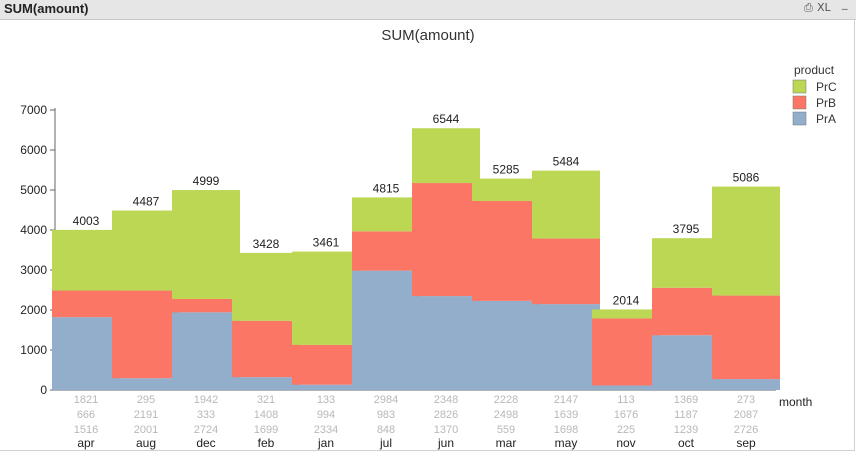 The height and width of the screenshot is (452, 856). Describe the element at coordinates (206, 244) in the screenshot. I see `bar-PrC-dec` at that location.